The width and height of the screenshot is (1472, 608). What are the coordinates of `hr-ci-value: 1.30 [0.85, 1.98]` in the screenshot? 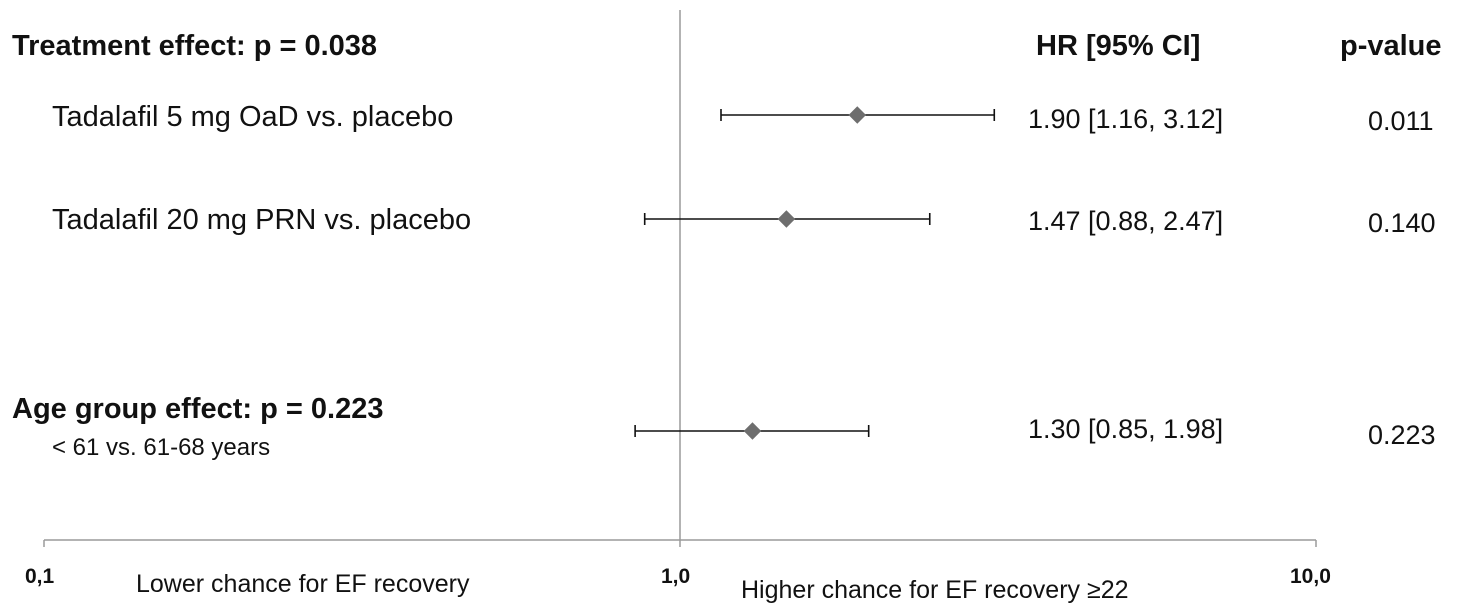 It's located at (1126, 429).